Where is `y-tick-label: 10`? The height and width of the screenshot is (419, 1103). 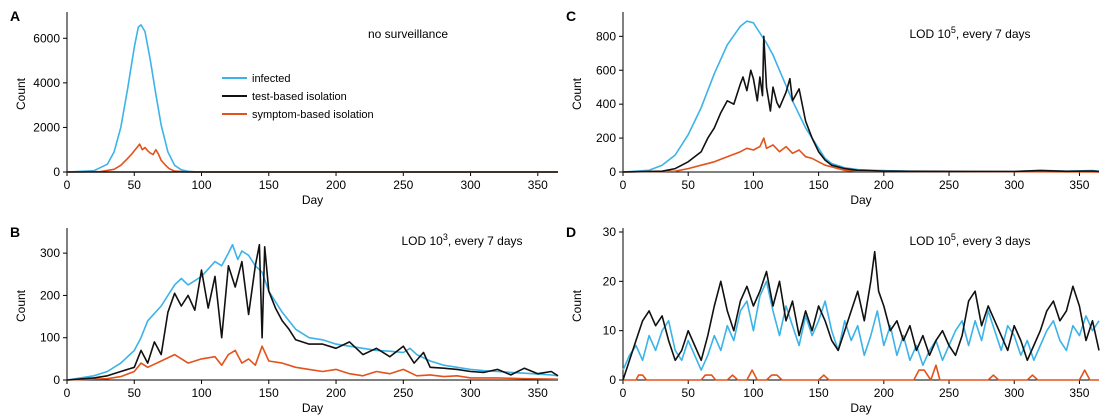
y-tick-label: 10 is located at coordinates (610, 331).